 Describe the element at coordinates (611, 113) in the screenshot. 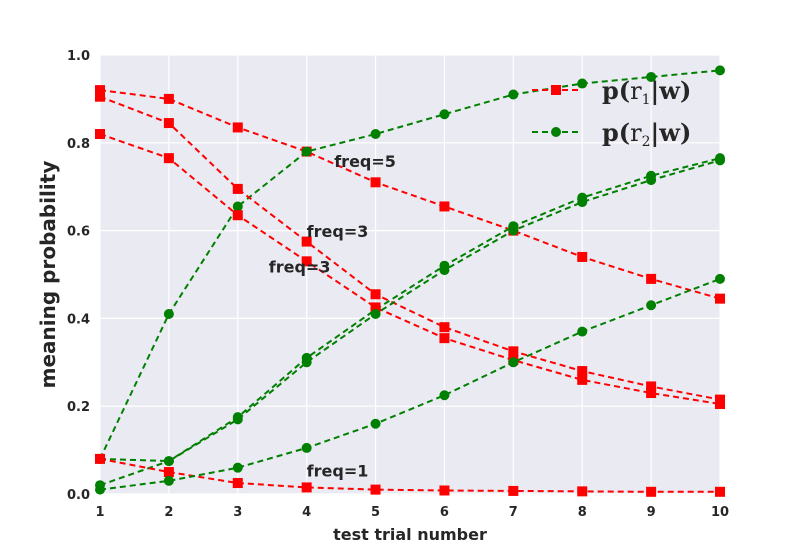

I see `legend: p(r1|w)p(r2|w)` at that location.